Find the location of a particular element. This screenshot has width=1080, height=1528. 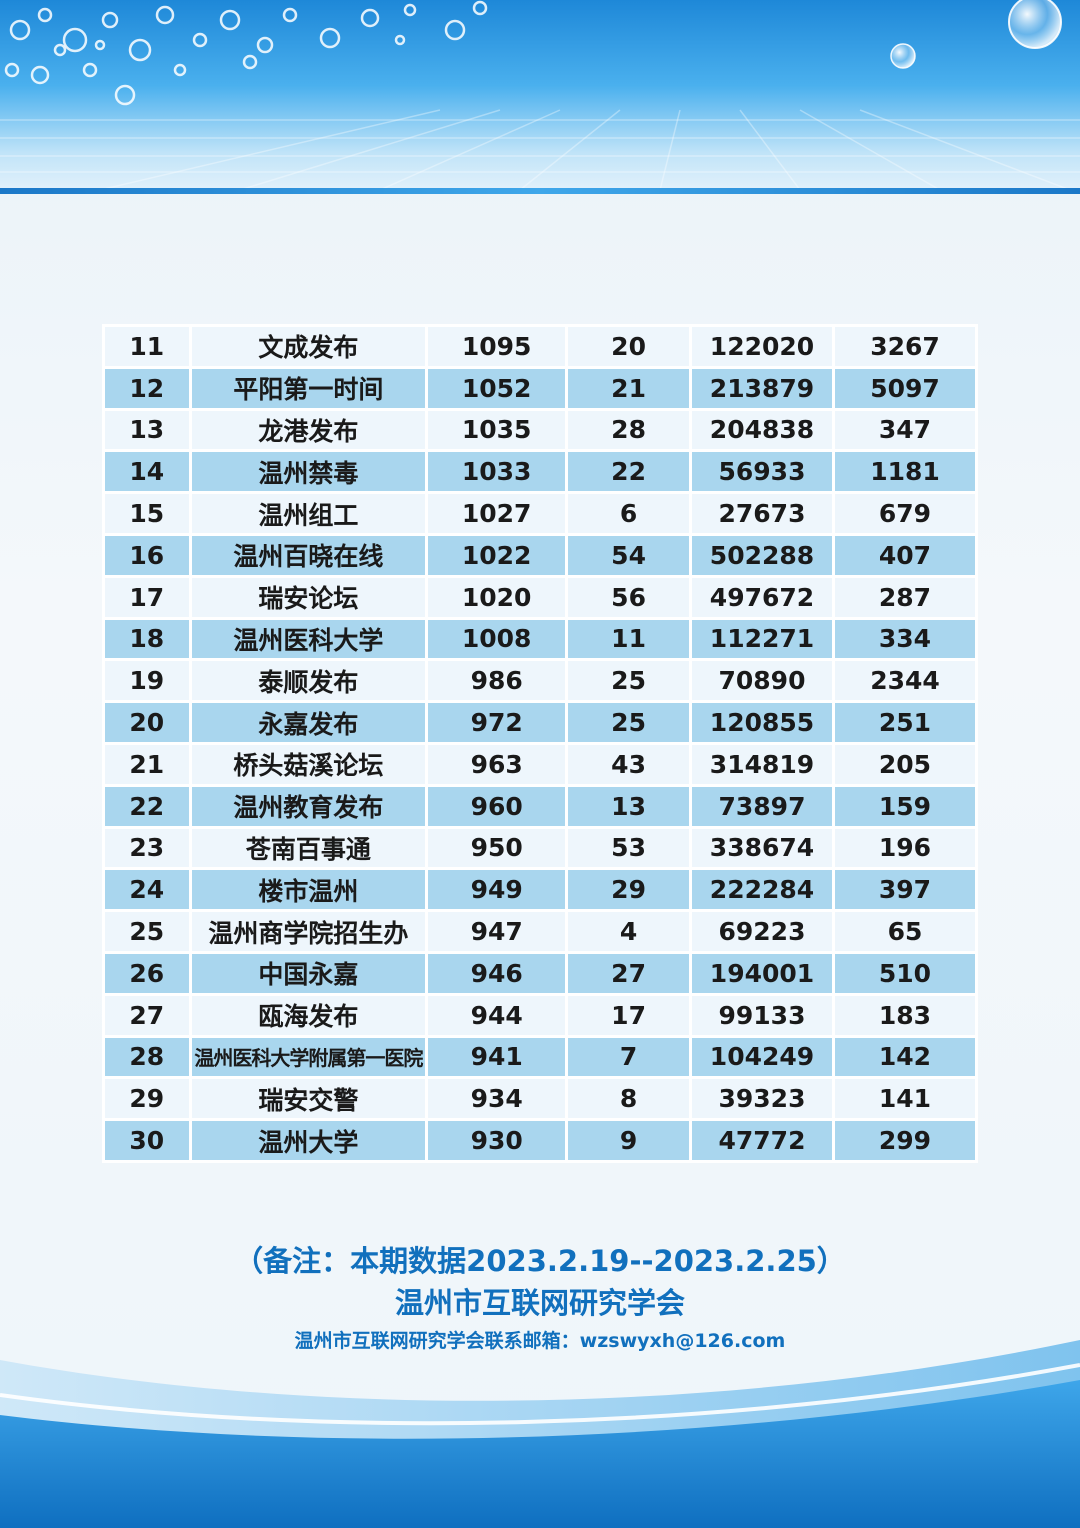

table-row: 25 温州商学院招生办 947 4 69223 65 is located at coordinates (540, 931).